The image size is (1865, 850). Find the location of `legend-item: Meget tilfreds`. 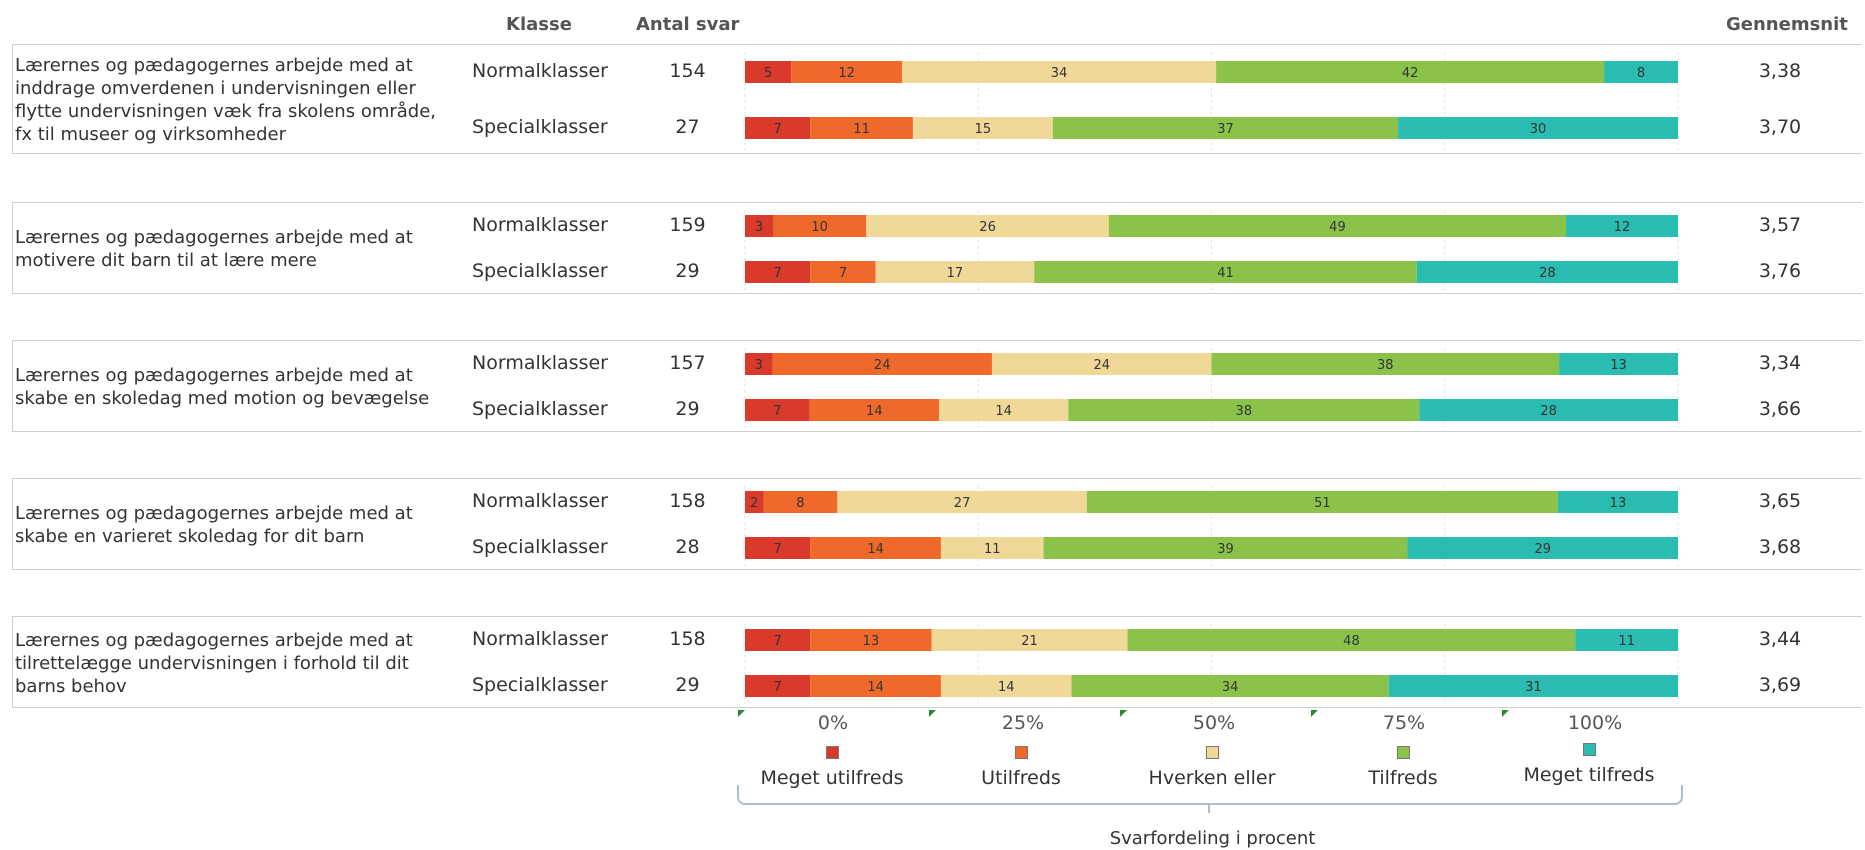

legend-item: Meget tilfreds is located at coordinates (1589, 764).